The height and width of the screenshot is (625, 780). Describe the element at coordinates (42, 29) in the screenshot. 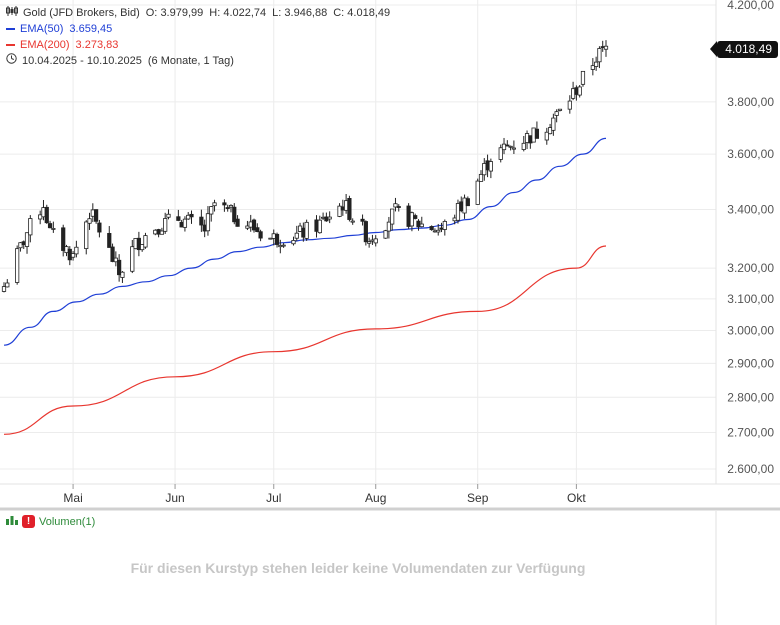

I see `ema50-label: EMA(50)` at that location.